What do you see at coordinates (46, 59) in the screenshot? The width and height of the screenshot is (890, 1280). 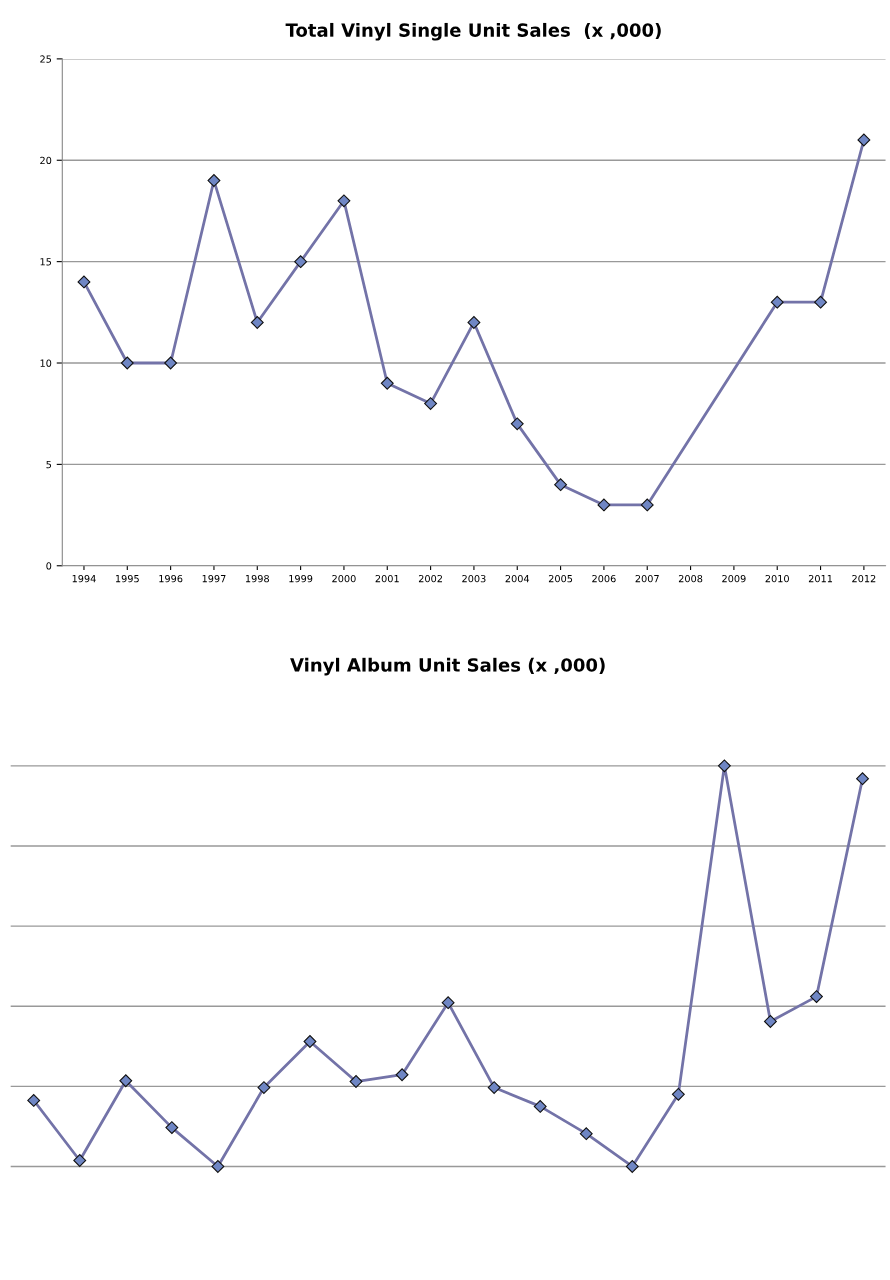 I see `y-tick-label: 25` at bounding box center [46, 59].